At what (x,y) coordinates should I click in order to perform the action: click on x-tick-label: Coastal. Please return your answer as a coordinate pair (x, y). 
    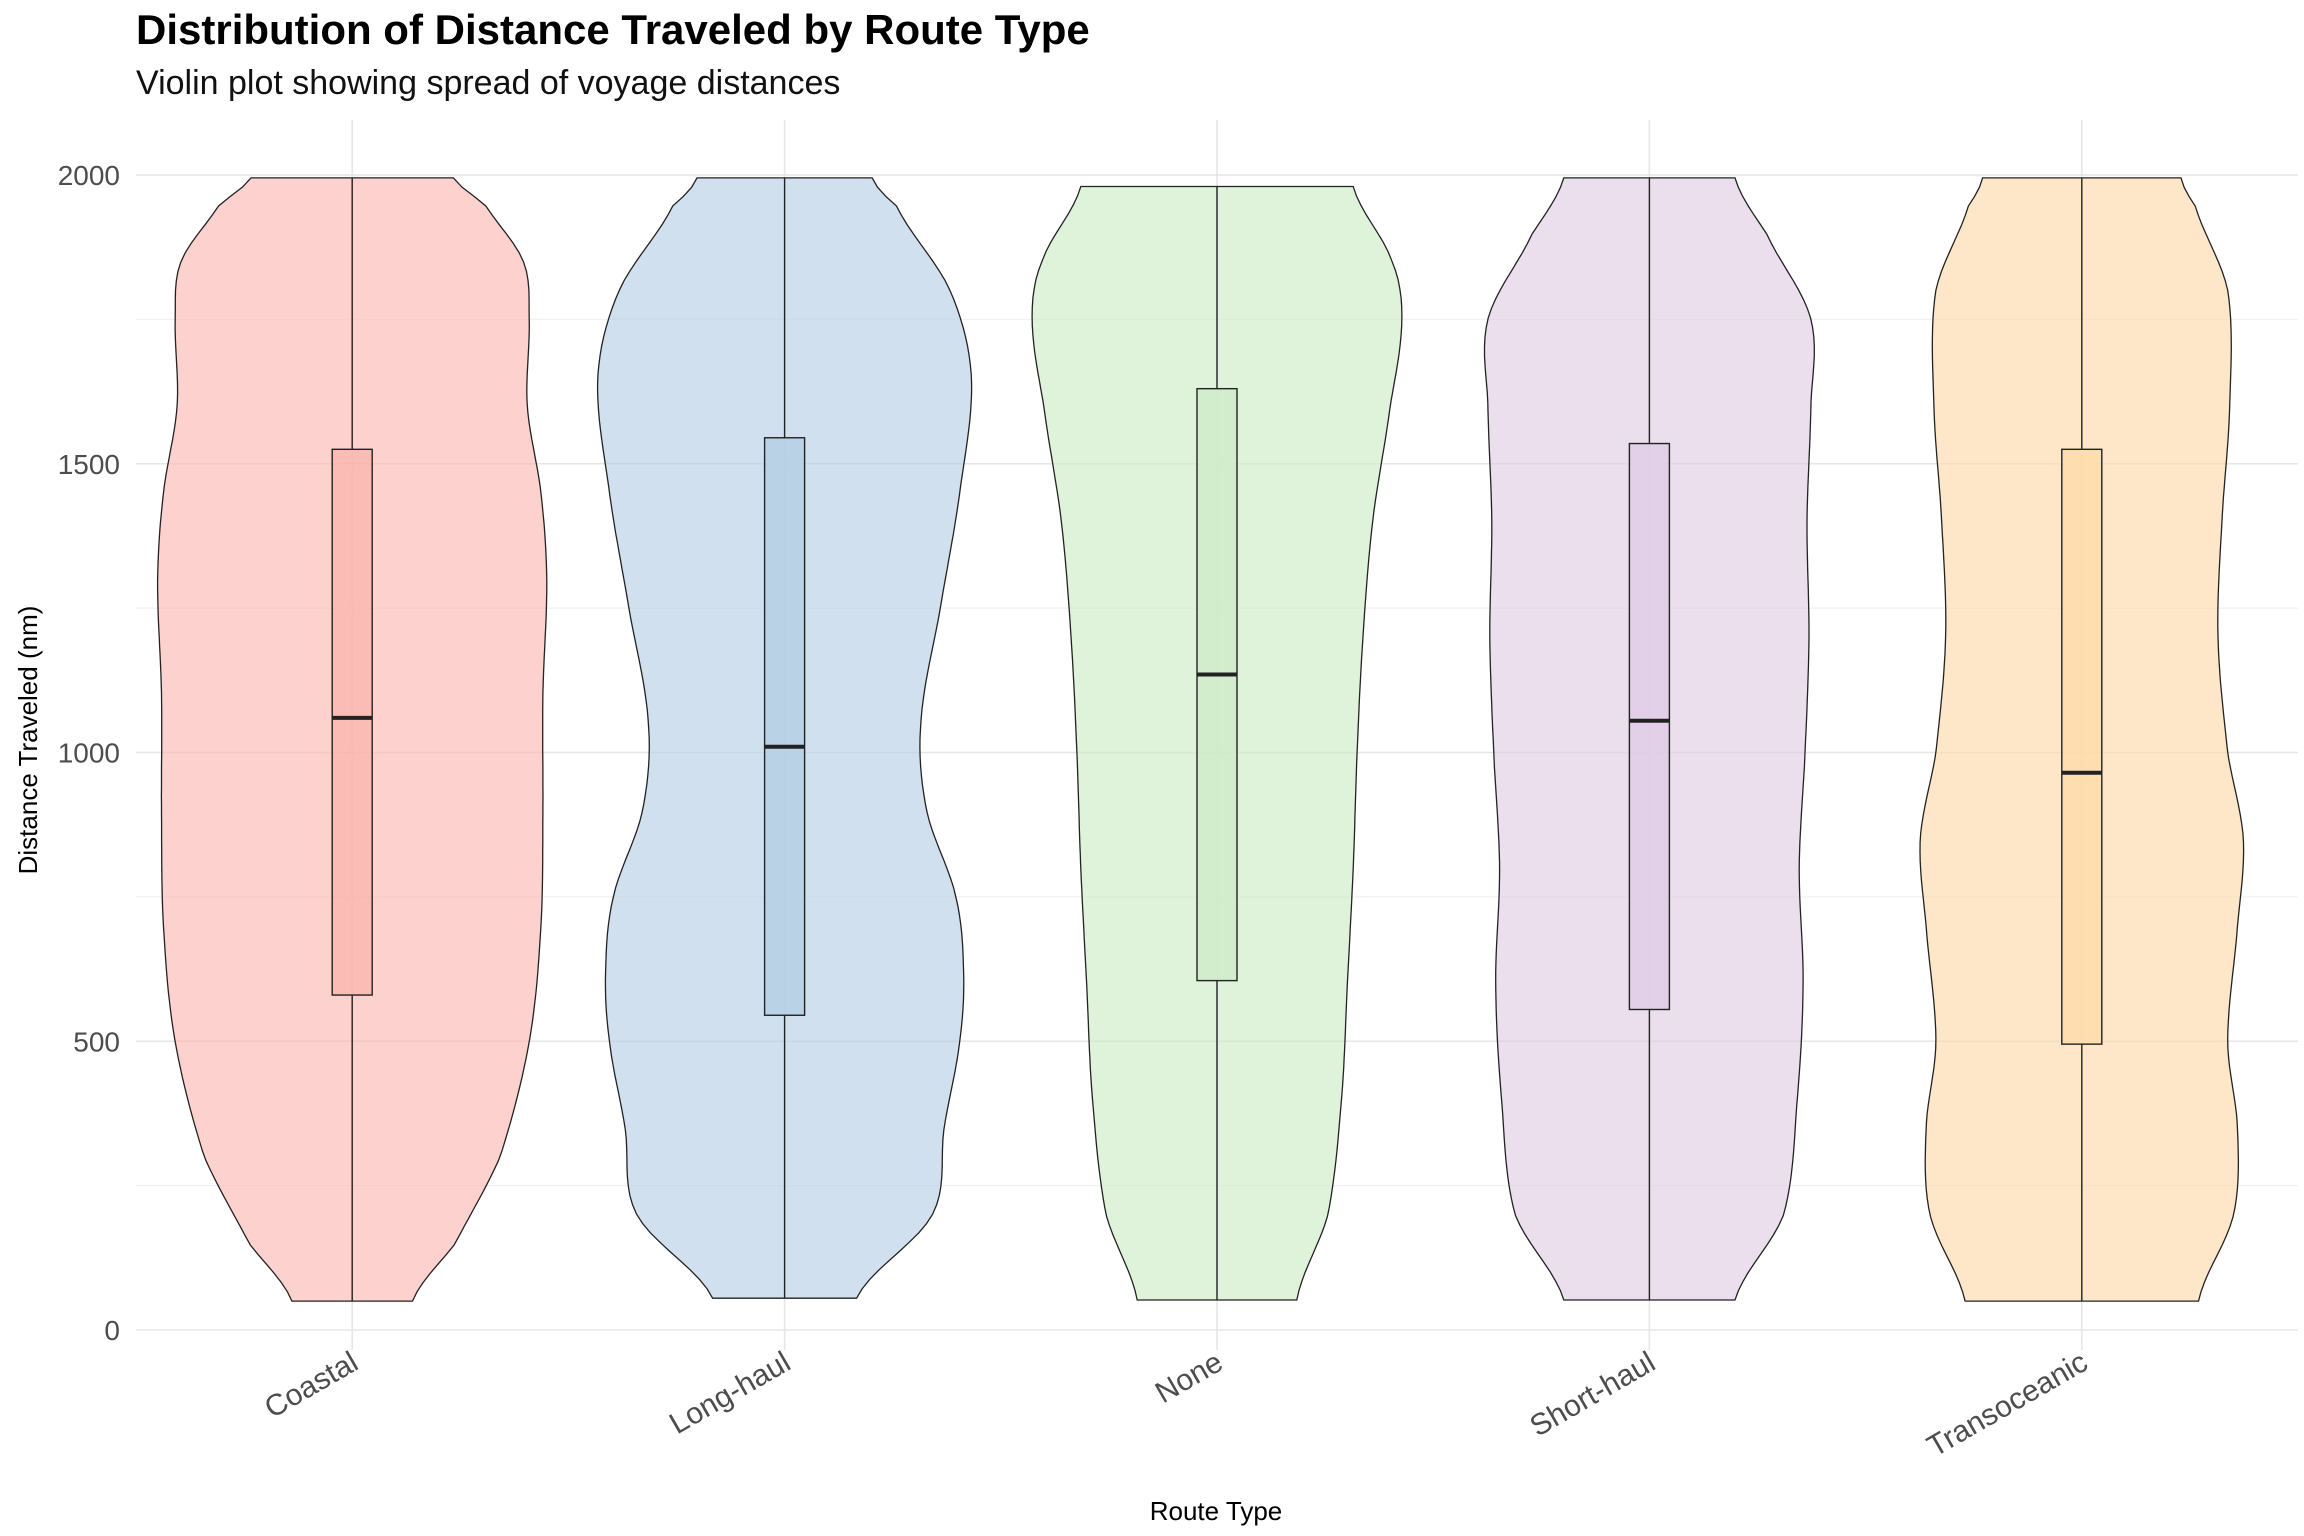
    Looking at the image, I should click on (311, 1384).